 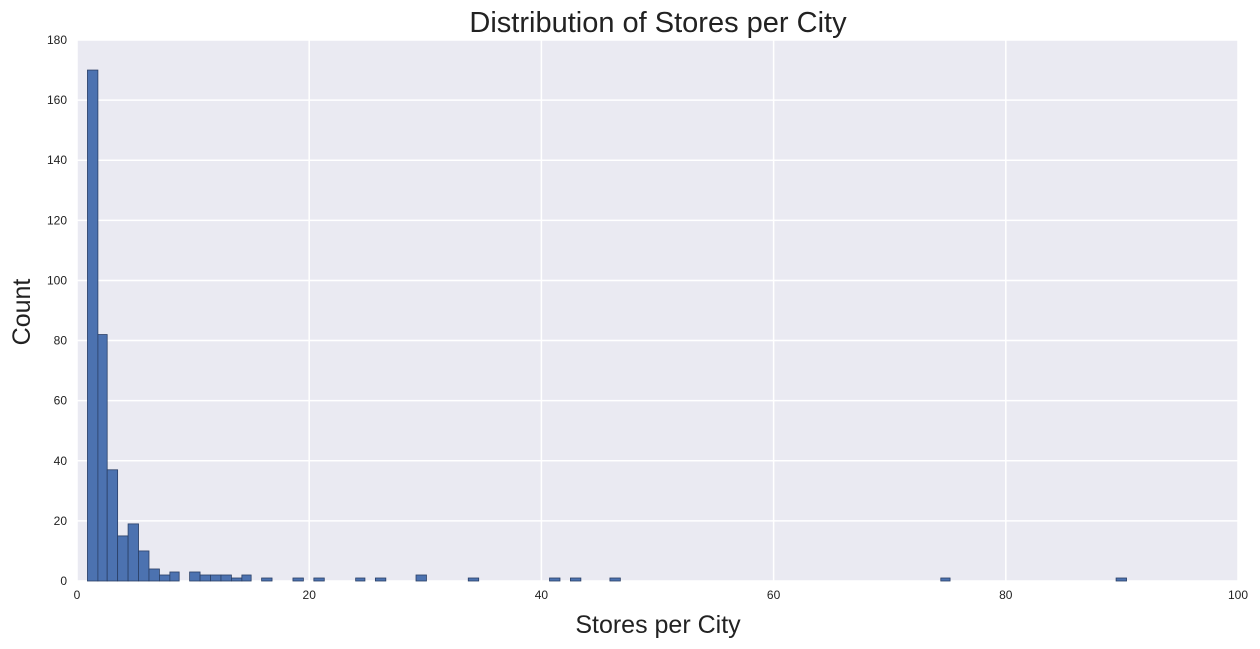 What do you see at coordinates (542, 595) in the screenshot?
I see `x-tick-label: 40` at bounding box center [542, 595].